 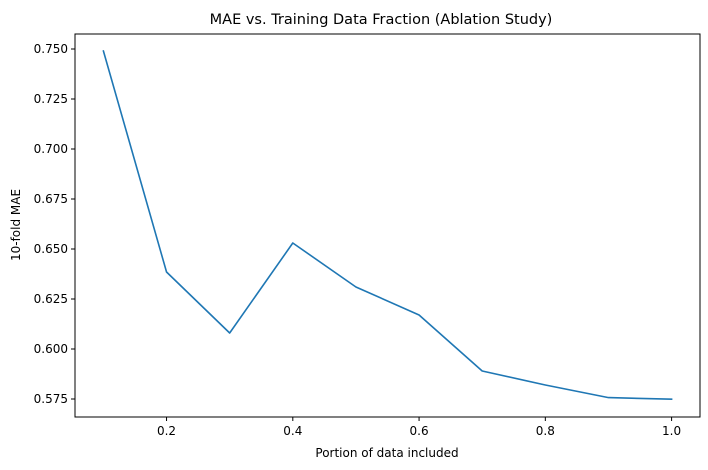 I want to click on x-tick-label: 0.8, so click(x=545, y=431).